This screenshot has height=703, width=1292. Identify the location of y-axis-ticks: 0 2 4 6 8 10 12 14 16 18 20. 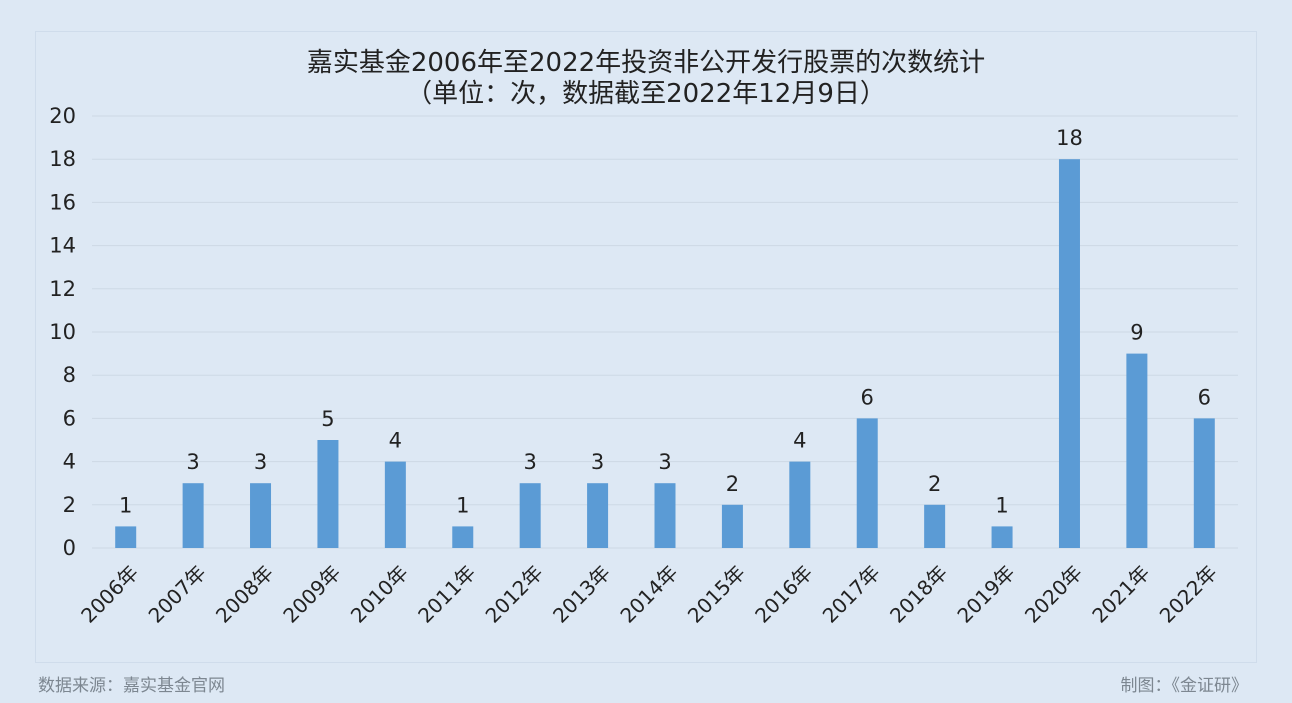
(62, 332).